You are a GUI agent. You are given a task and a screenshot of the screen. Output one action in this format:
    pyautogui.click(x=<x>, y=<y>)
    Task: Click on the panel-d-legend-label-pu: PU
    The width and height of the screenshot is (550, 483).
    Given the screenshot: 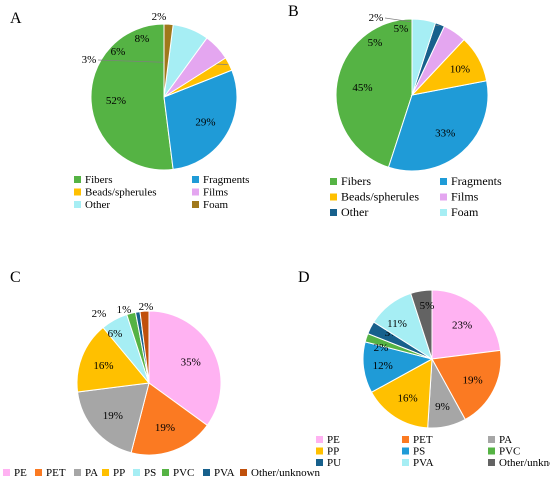 What is the action you would take?
    pyautogui.click(x=334, y=463)
    